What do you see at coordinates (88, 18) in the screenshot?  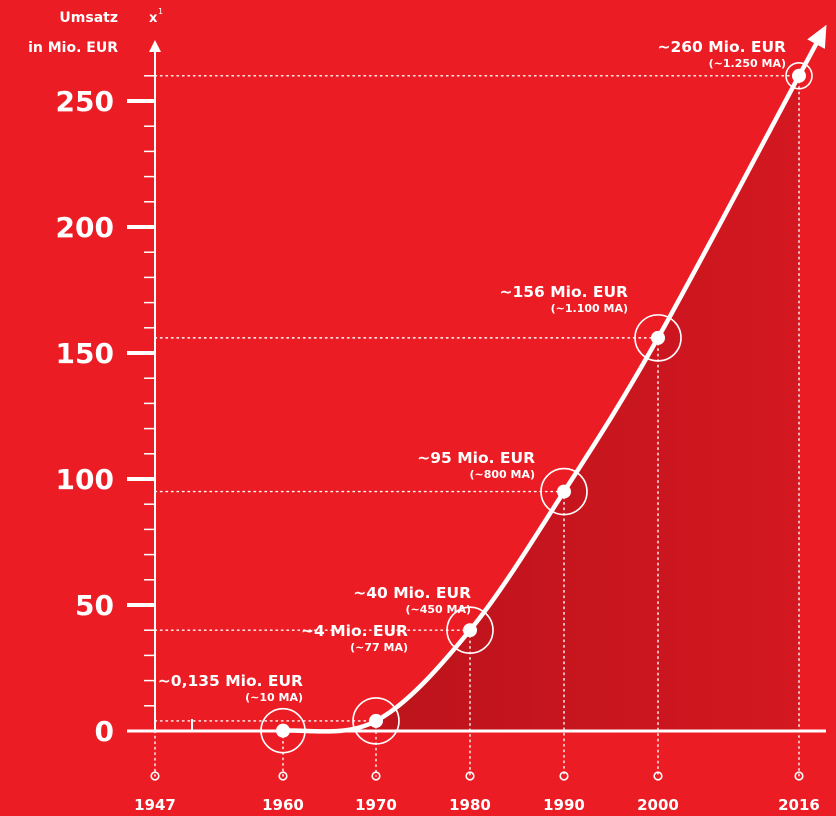 I see `y-axis-title-line-1: Umsatz` at bounding box center [88, 18].